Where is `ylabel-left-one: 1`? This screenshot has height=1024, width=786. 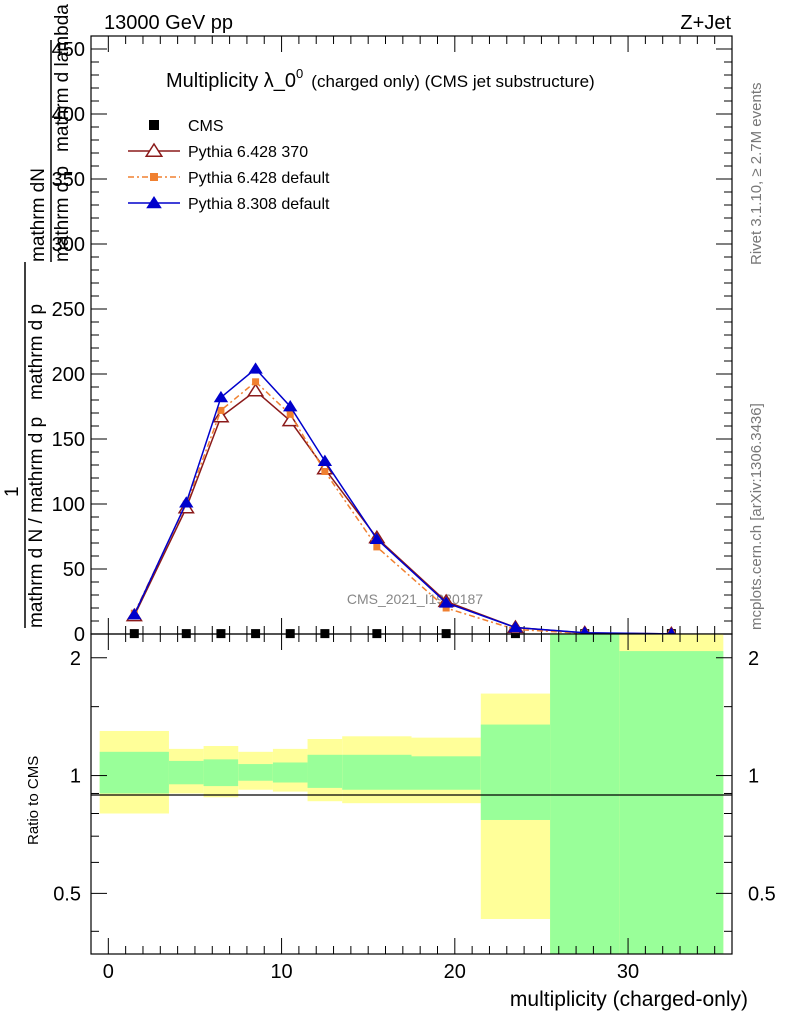
ylabel-left-one: 1 is located at coordinates (12, 491).